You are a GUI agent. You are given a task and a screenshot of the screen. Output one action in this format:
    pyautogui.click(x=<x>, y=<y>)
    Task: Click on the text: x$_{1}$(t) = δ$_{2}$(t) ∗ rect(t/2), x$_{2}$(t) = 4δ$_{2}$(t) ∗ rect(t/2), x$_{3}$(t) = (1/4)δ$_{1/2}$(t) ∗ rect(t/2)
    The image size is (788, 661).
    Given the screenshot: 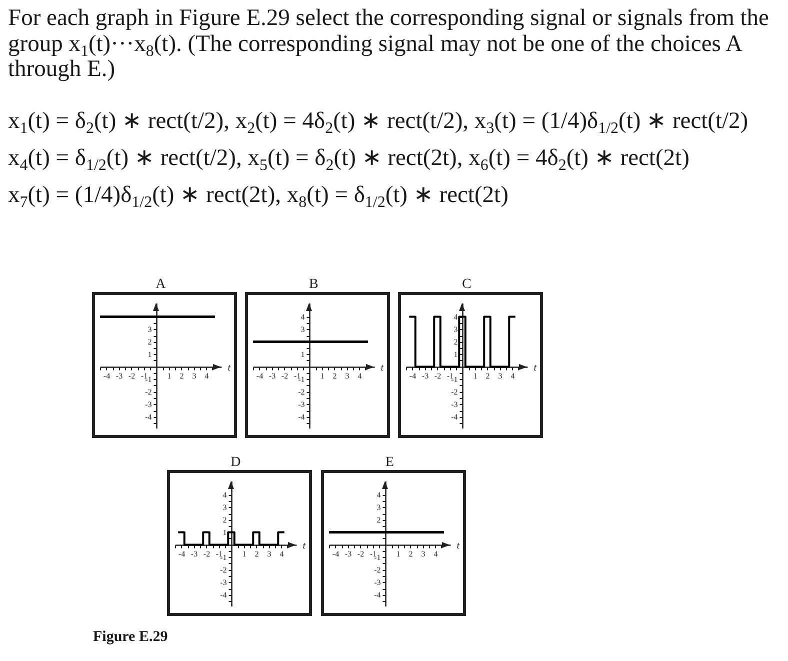 What is the action you would take?
    pyautogui.click(x=378, y=122)
    